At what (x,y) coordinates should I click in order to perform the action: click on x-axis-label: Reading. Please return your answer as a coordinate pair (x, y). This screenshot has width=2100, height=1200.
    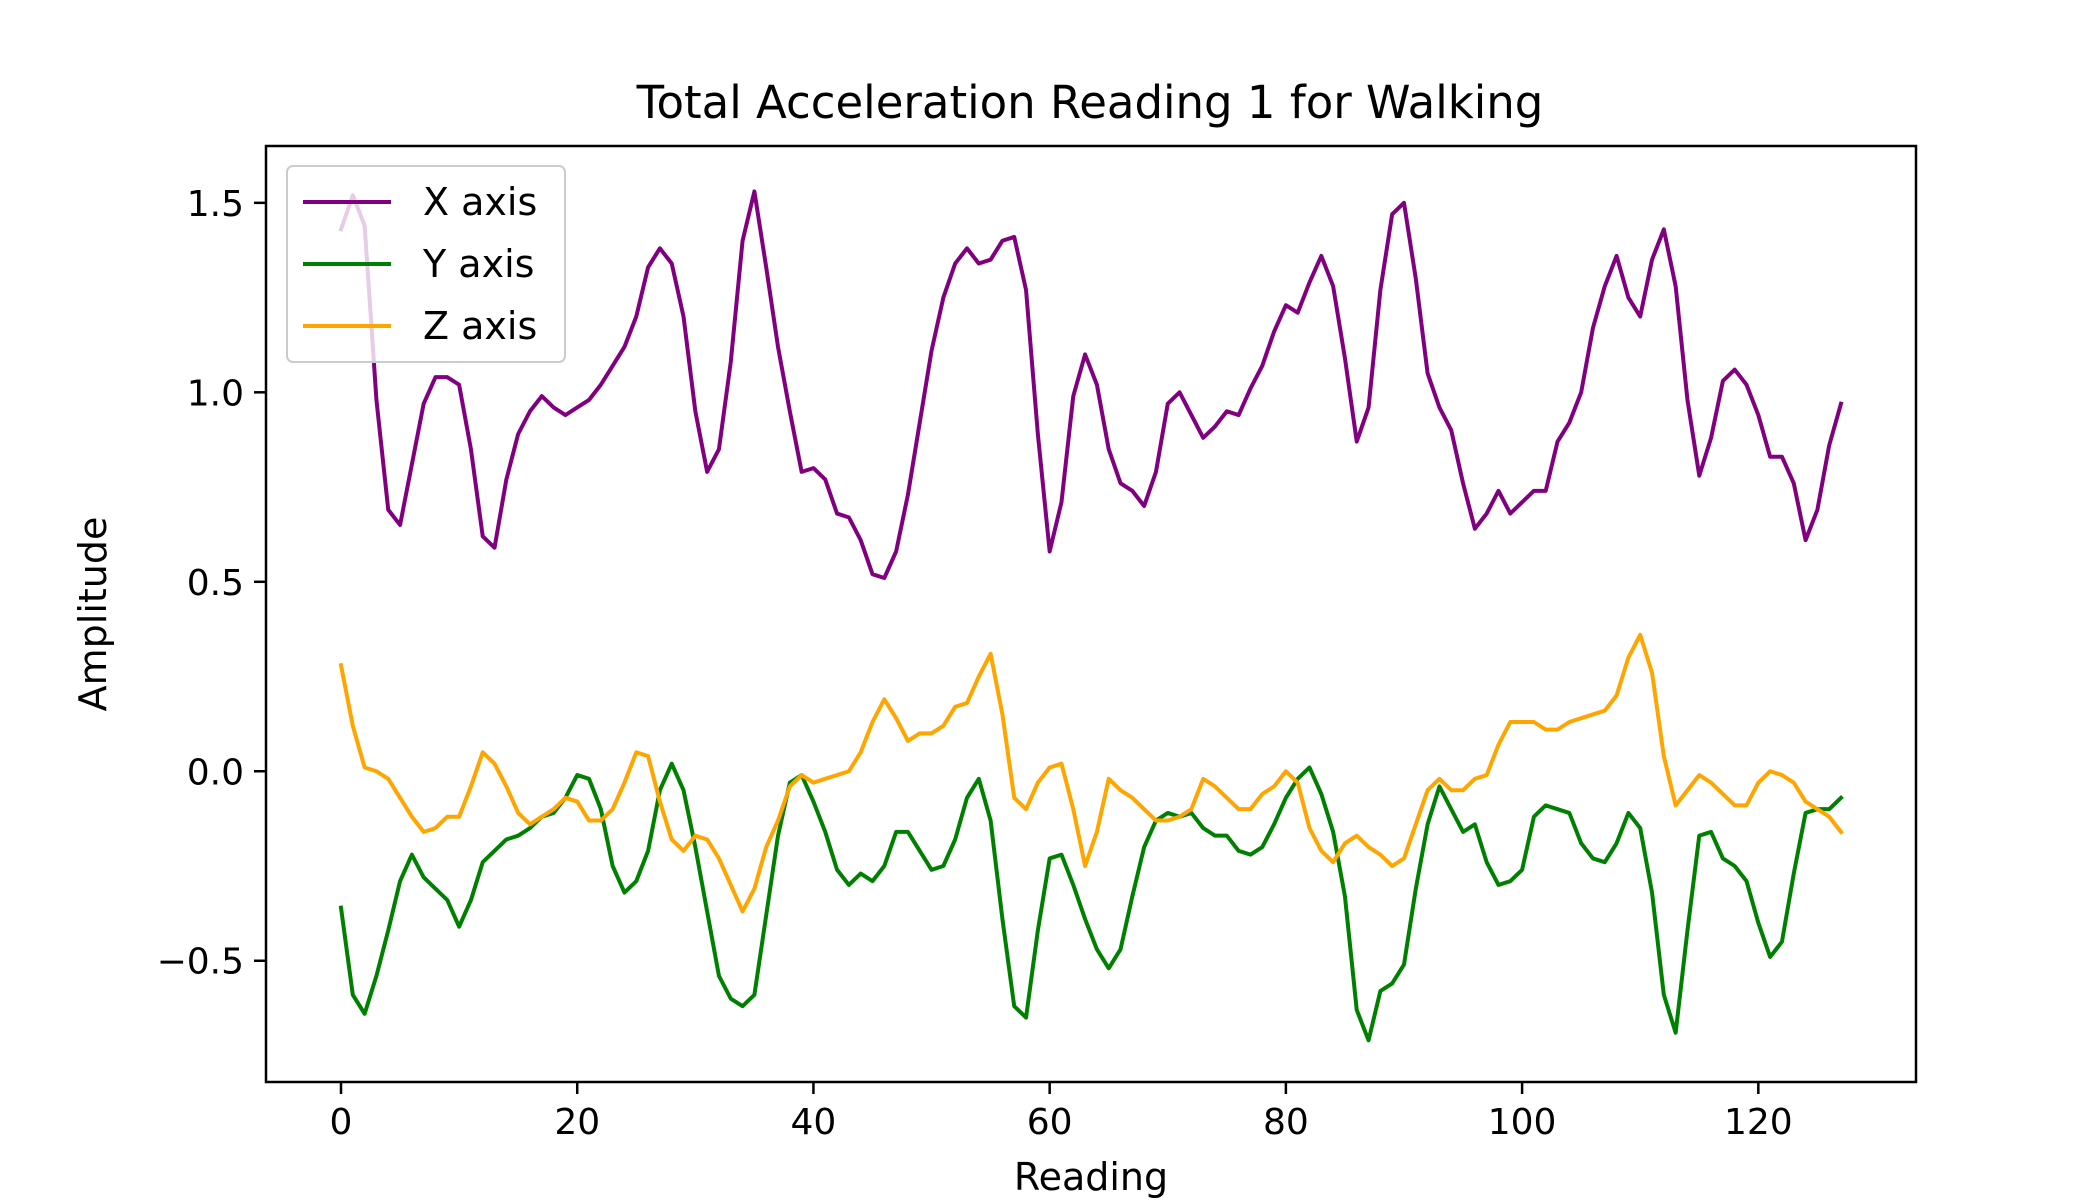
    Looking at the image, I should click on (1091, 1177).